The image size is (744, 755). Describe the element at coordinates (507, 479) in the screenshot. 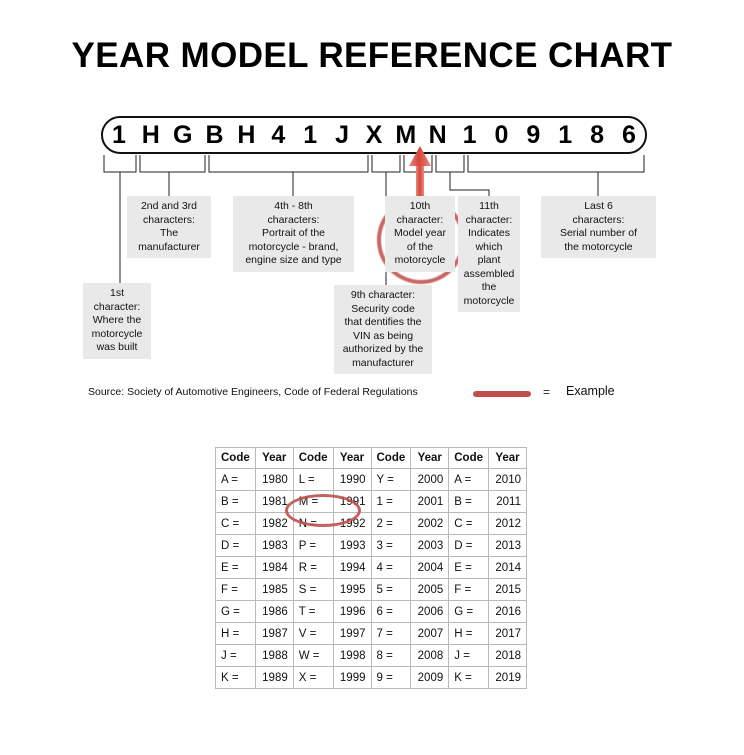

I see `table-cell-year: 2010` at that location.